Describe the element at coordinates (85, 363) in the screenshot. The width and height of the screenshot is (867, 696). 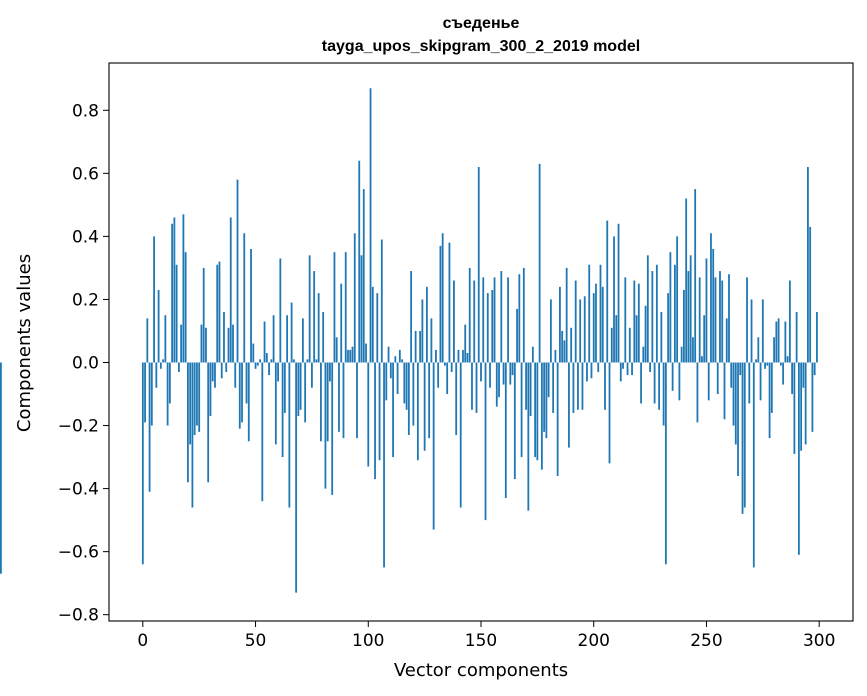
I see `y-tick-label: 0.0` at that location.